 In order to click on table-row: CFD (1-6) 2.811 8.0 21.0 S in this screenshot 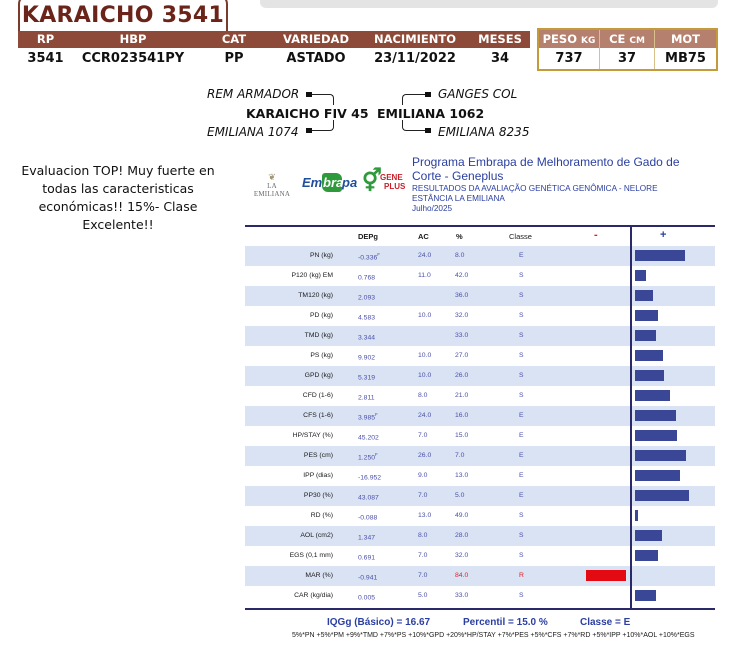, I will do `click(480, 396)`.